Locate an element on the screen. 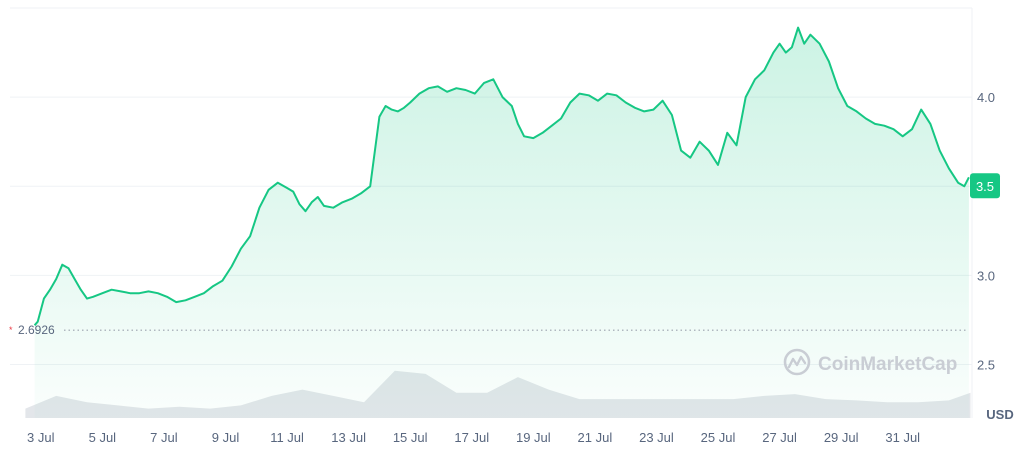 This screenshot has height=452, width=1024. coinmarketcap-logo-icon is located at coordinates (797, 362).